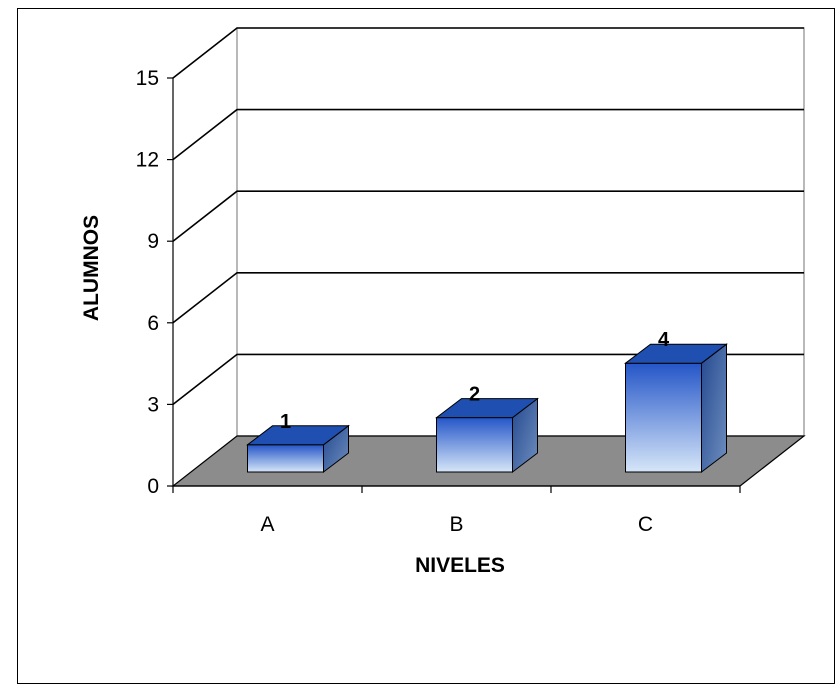  I want to click on data-labels: 1 2 4, so click(475, 381).